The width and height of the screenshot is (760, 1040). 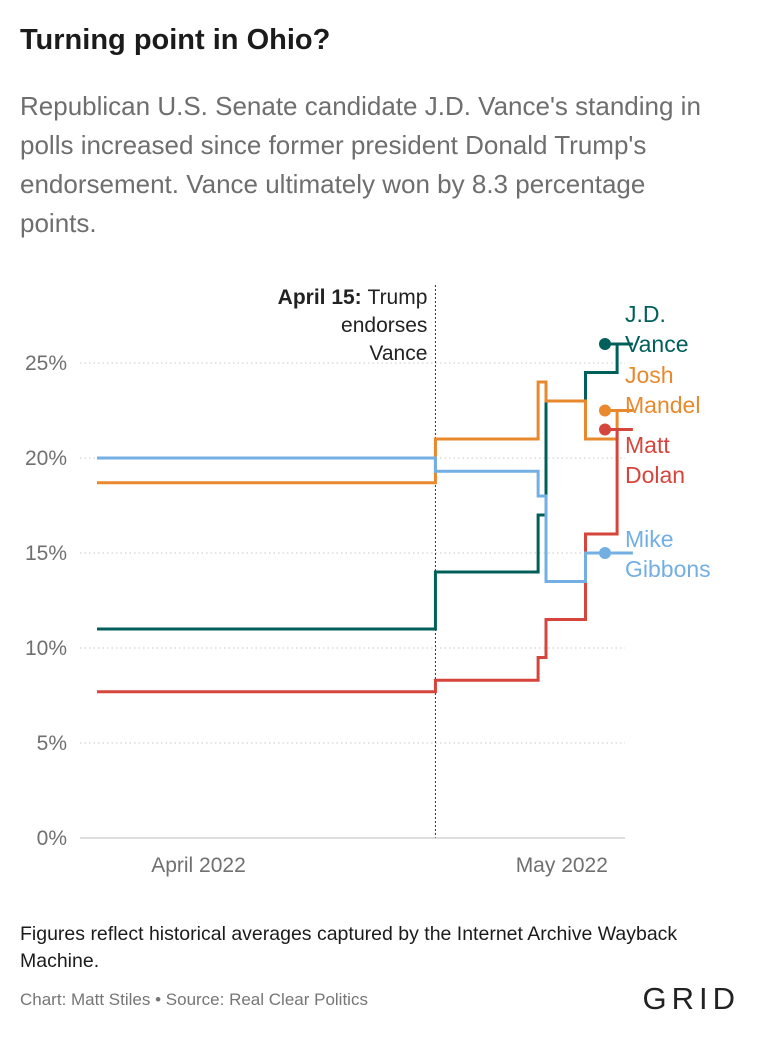 I want to click on series-label: Mandel, so click(x=662, y=405).